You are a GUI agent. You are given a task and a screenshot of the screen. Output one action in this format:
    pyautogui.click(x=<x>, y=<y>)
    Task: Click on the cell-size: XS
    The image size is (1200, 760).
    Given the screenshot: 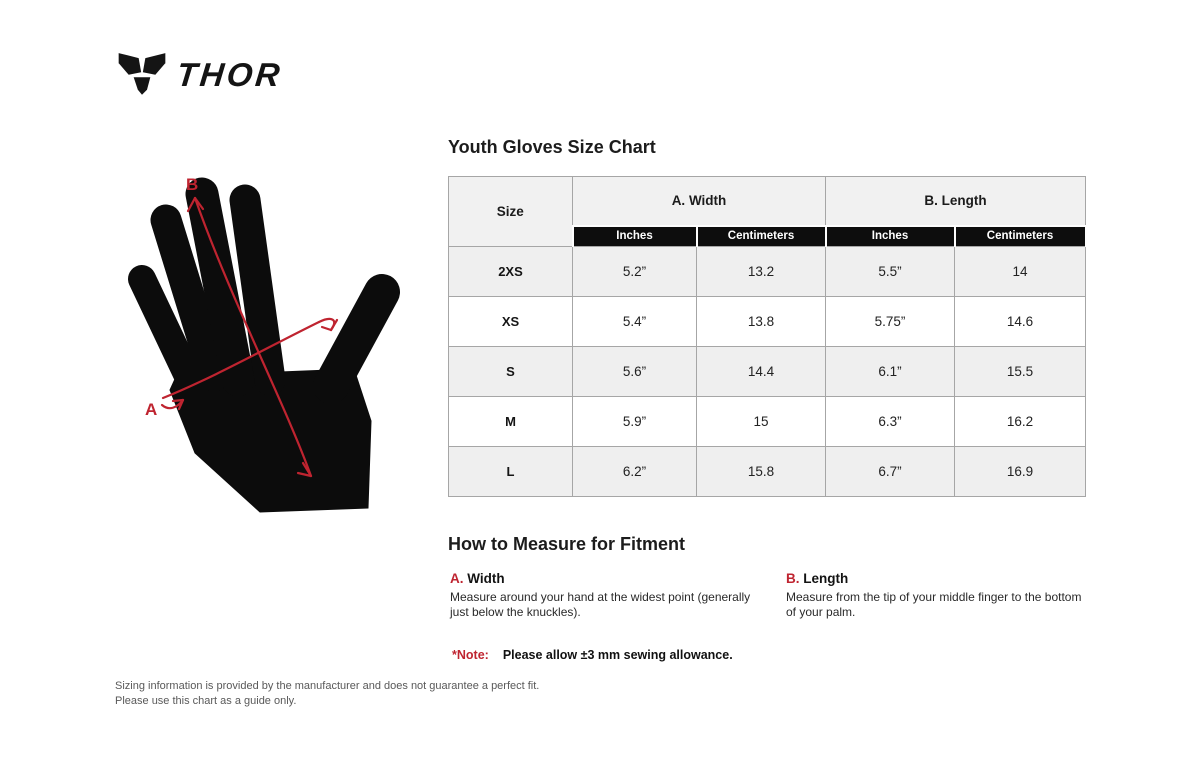 What is the action you would take?
    pyautogui.click(x=510, y=321)
    